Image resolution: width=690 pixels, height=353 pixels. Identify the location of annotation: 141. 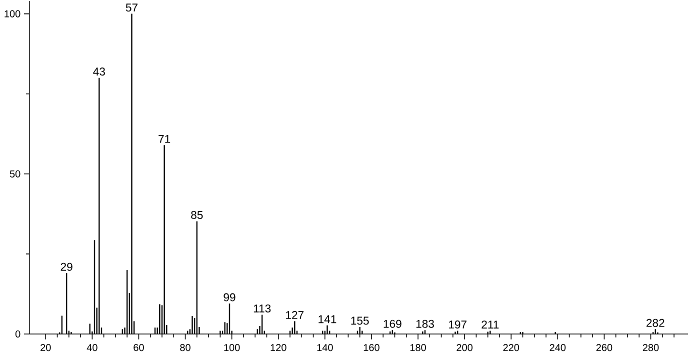
(327, 319).